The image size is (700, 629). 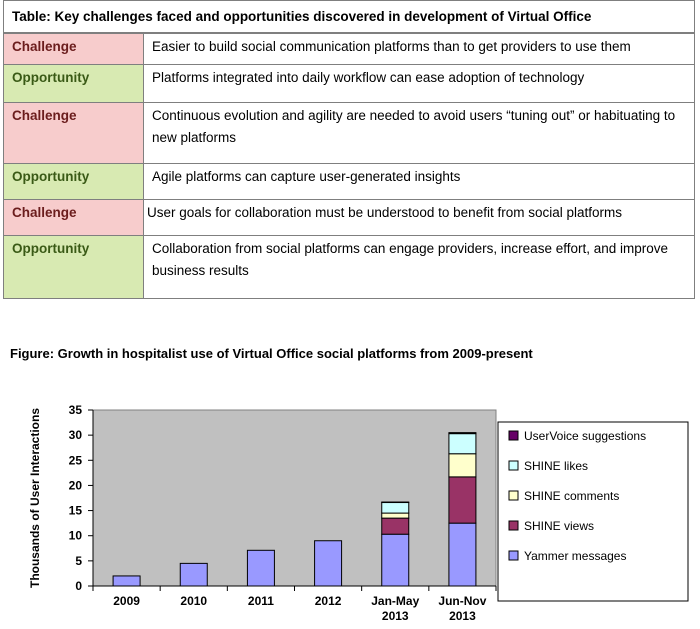 What do you see at coordinates (35, 498) in the screenshot?
I see `y-axis-label: Thousands of User Interactions` at bounding box center [35, 498].